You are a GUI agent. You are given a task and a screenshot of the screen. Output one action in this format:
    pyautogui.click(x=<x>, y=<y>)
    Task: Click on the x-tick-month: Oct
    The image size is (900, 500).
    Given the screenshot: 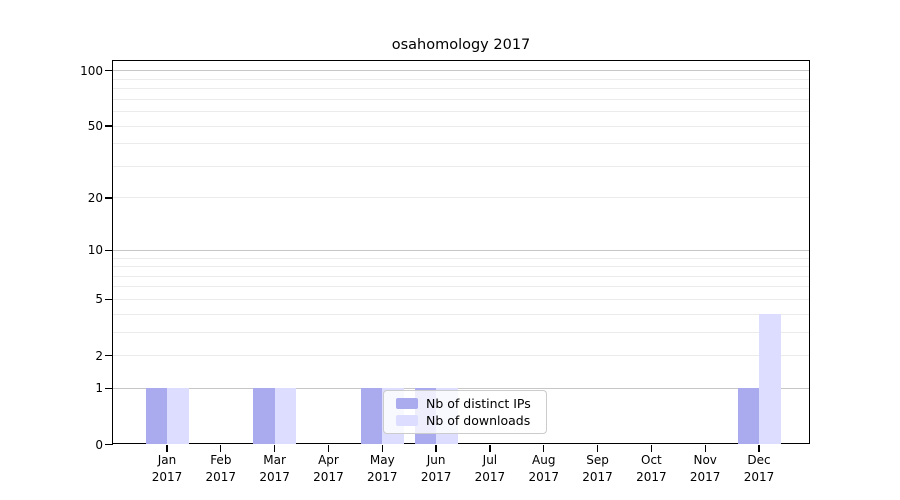 What is the action you would take?
    pyautogui.click(x=651, y=460)
    